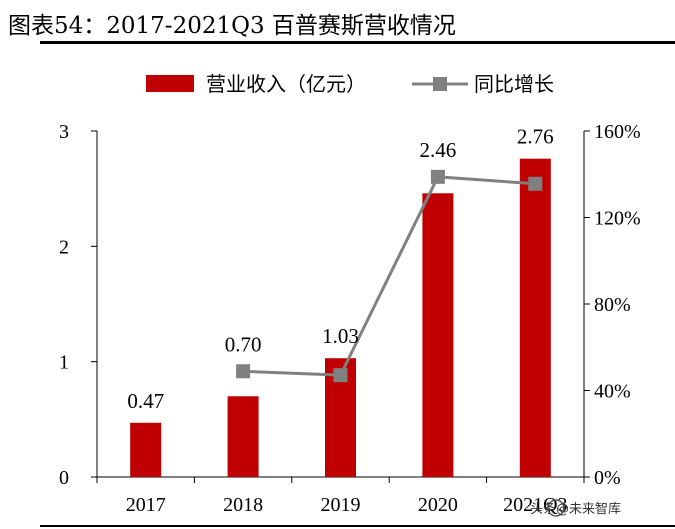 Image resolution: width=675 pixels, height=529 pixels. What do you see at coordinates (514, 84) in the screenshot?
I see `legend-line-label: 同比增长` at bounding box center [514, 84].